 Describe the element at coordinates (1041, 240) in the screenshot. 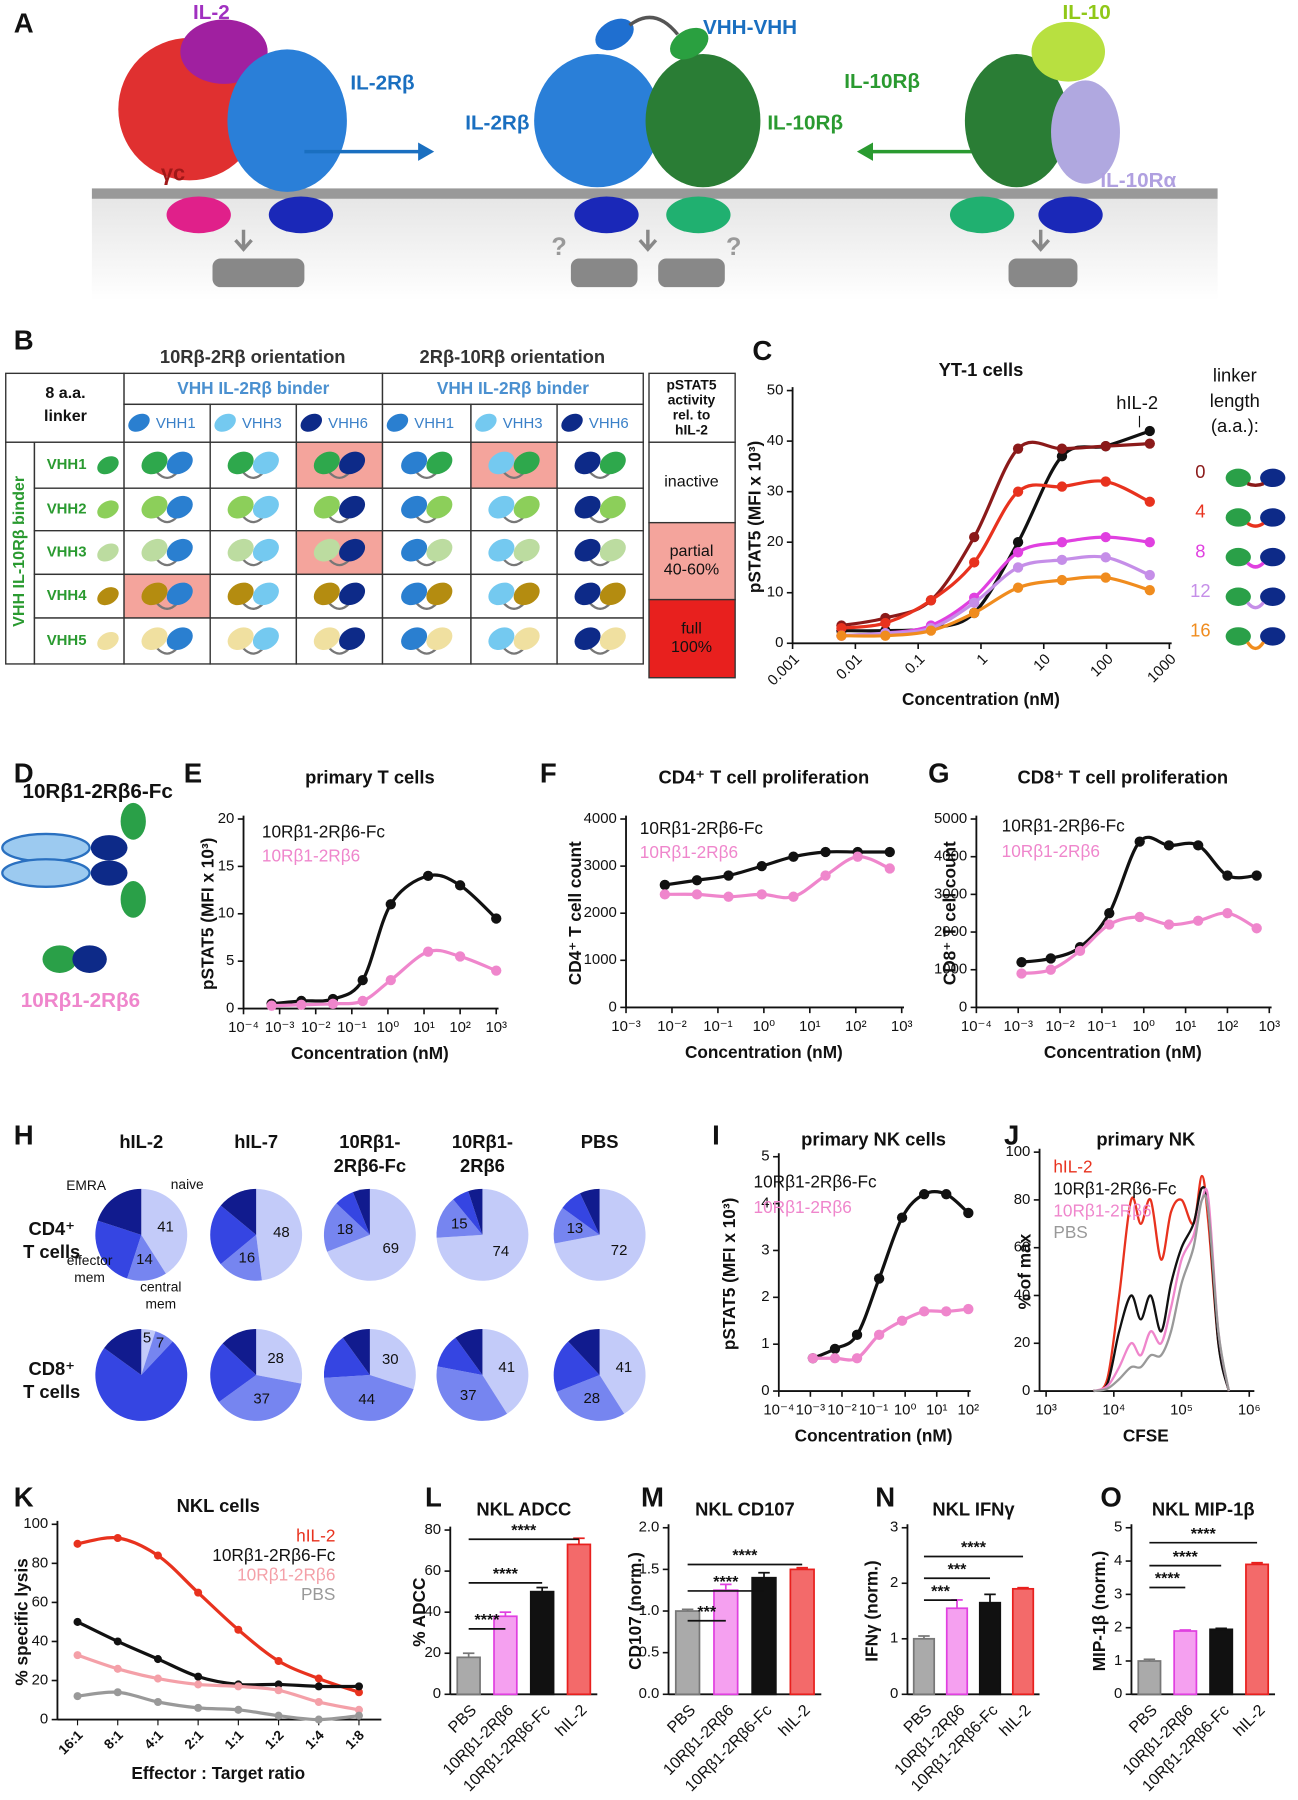

I see `arrow` at that location.